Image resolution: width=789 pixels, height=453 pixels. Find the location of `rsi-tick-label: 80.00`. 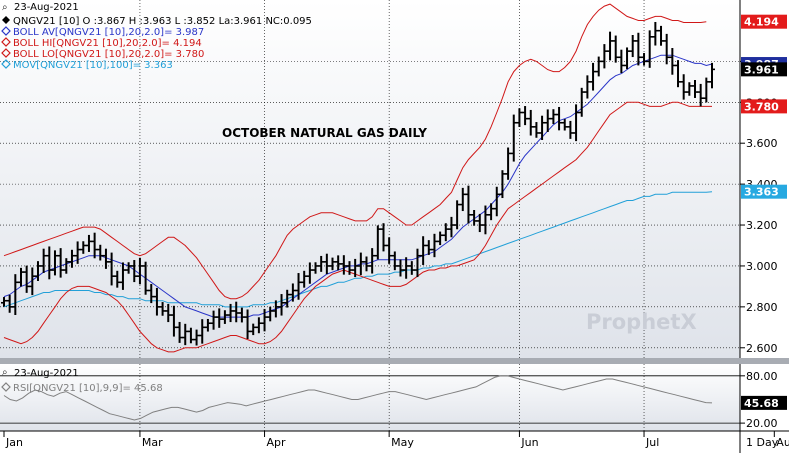

rsi-tick-label: 80.00 is located at coordinates (762, 376).